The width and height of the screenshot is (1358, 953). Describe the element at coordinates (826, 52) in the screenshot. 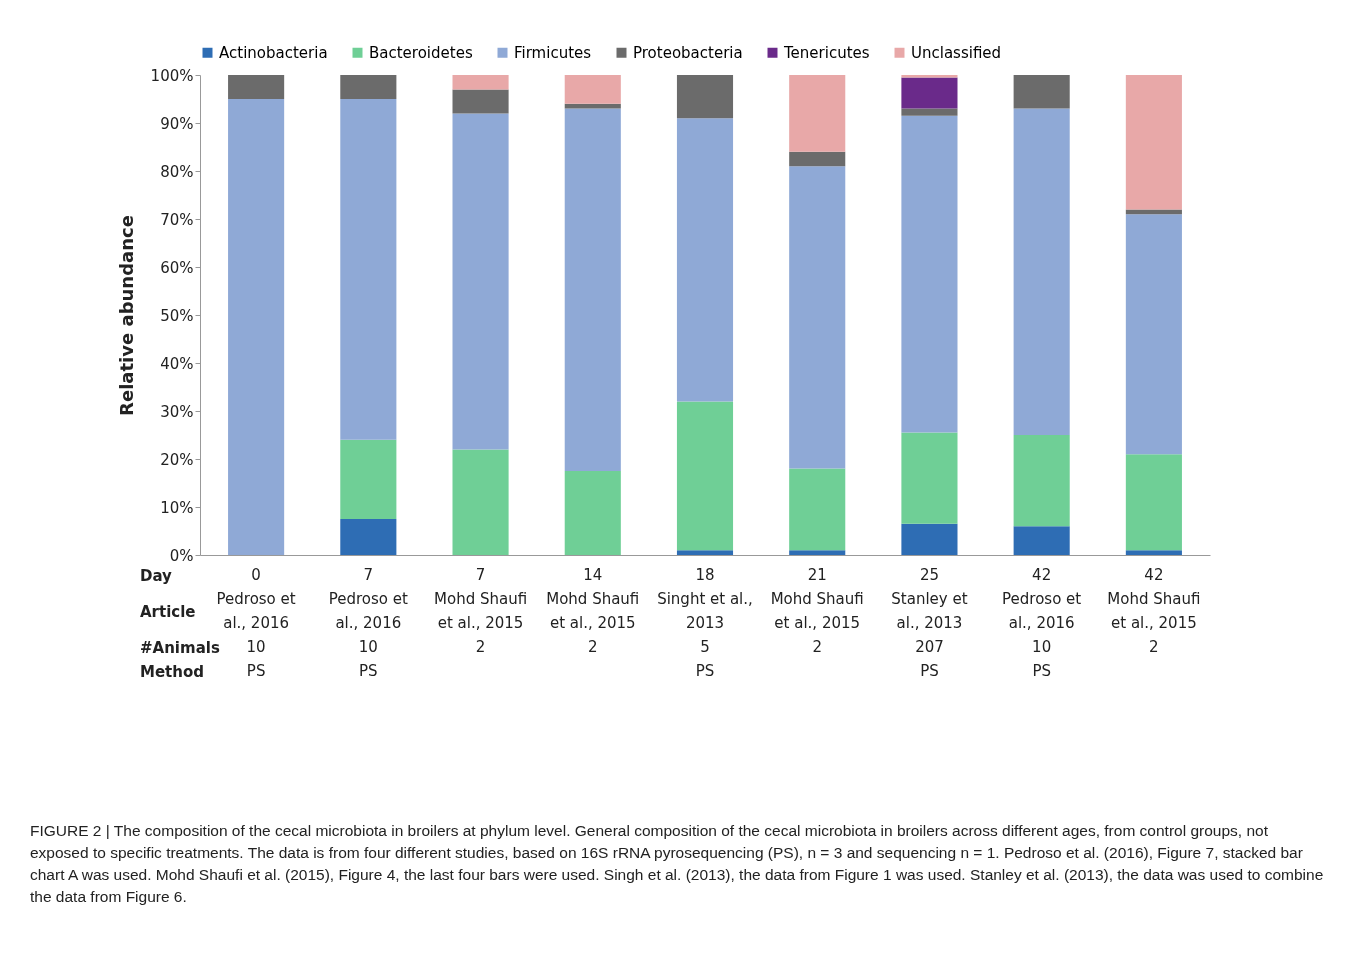

I see `legend-label: Tenericutes` at that location.